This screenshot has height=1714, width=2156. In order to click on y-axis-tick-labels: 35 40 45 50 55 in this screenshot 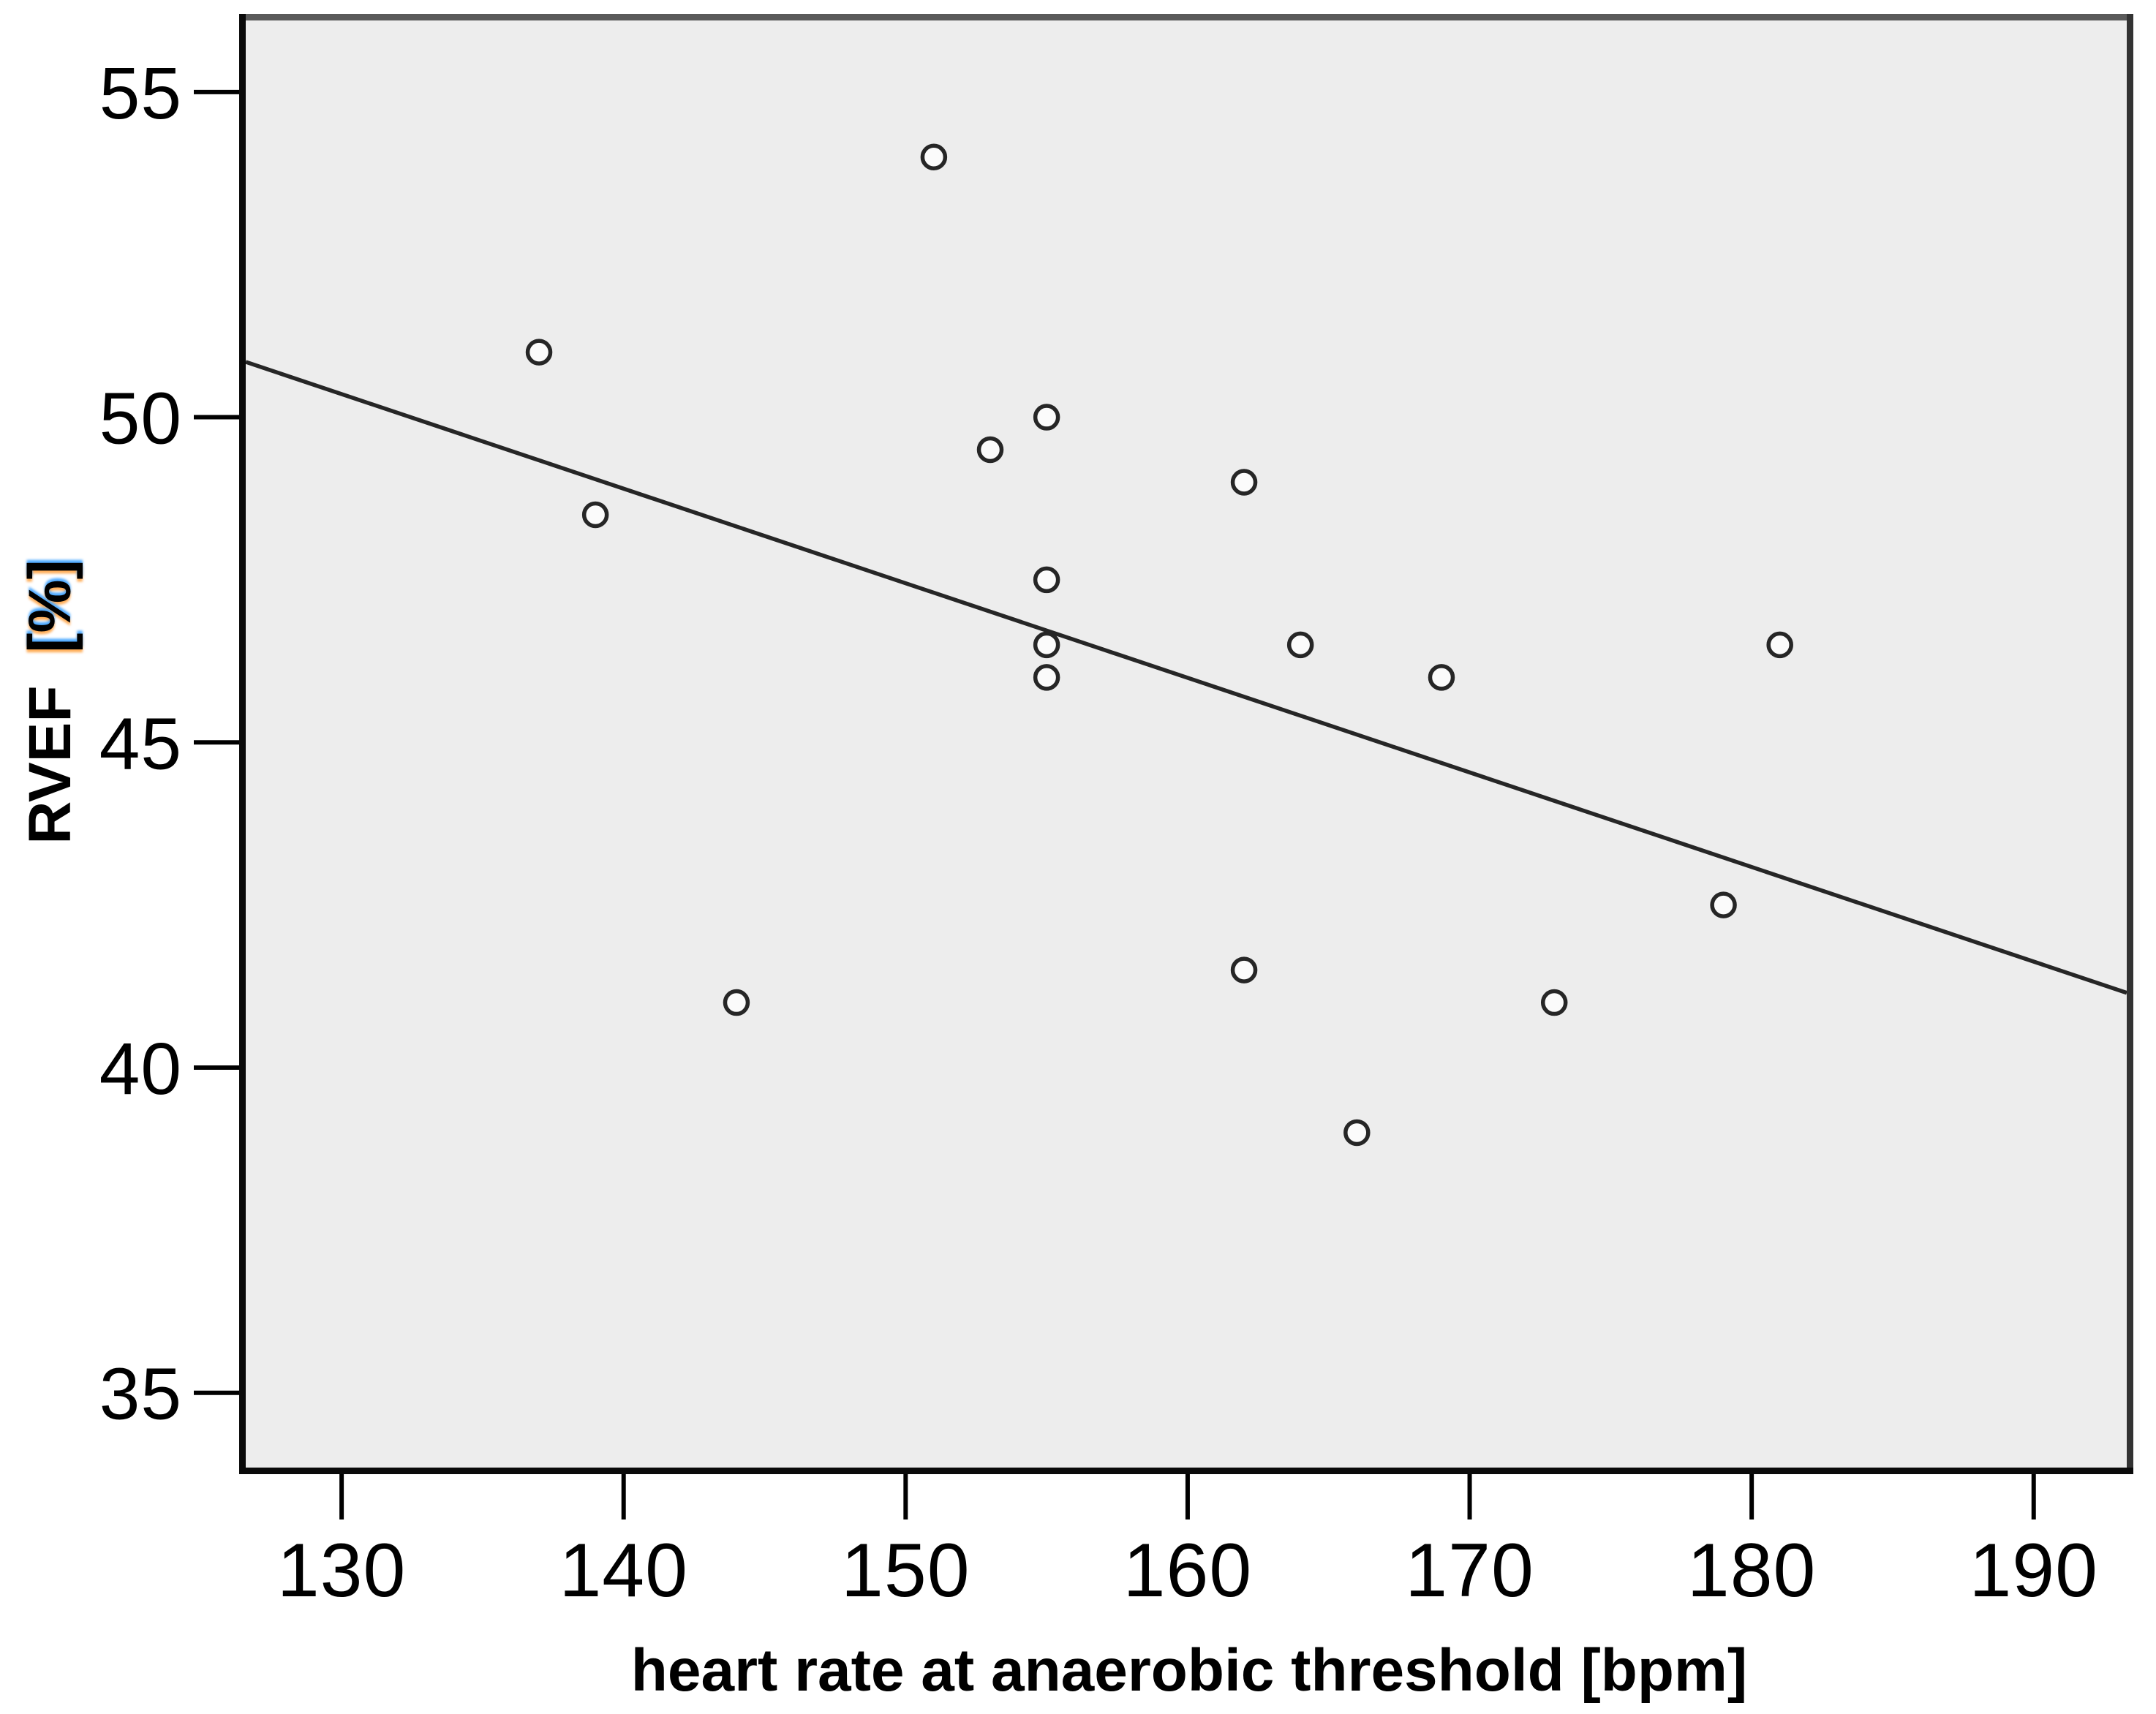, I will do `click(140, 744)`.